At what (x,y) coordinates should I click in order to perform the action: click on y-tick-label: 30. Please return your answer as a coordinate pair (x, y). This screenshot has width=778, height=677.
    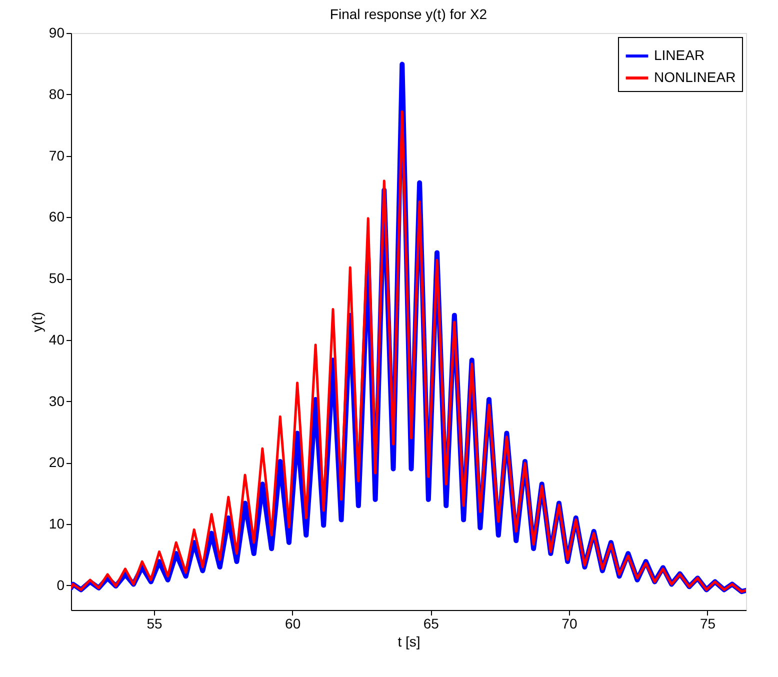
    Looking at the image, I should click on (56, 400).